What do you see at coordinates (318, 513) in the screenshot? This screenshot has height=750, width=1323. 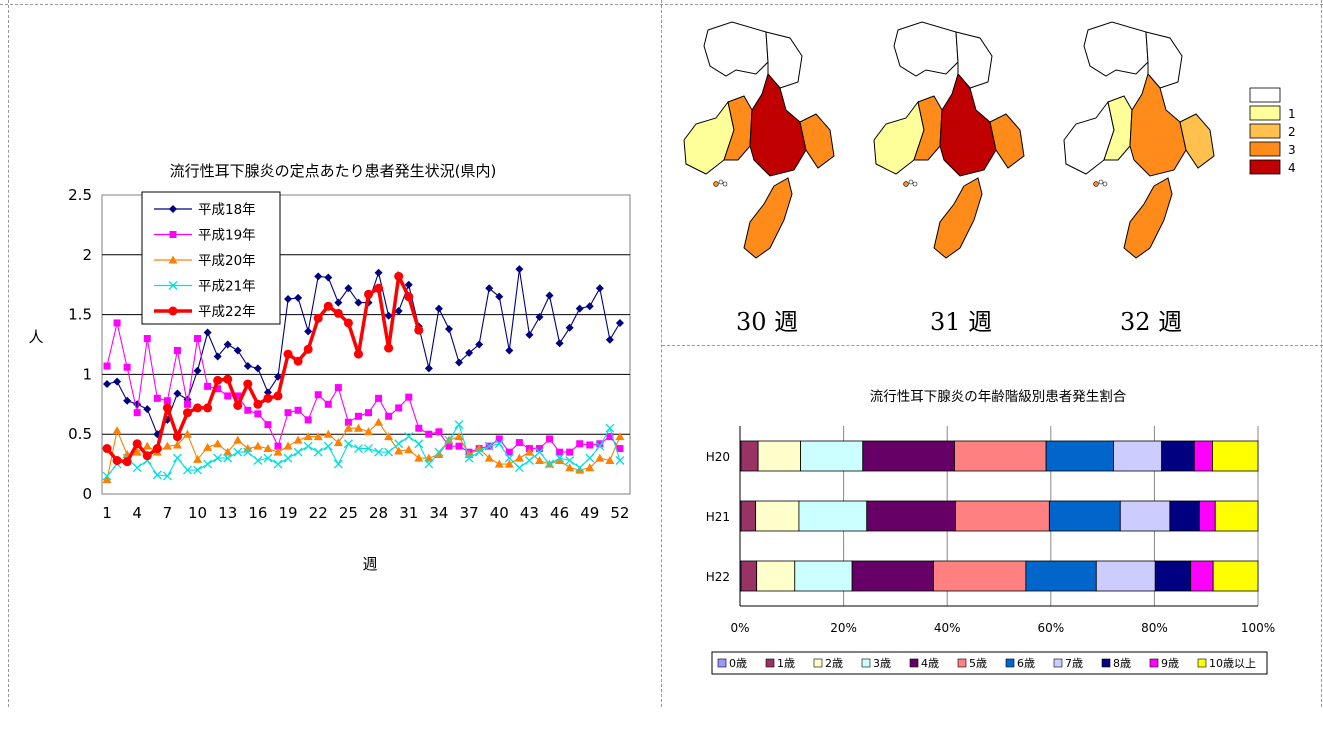 I see `x-tick-label: 22` at bounding box center [318, 513].